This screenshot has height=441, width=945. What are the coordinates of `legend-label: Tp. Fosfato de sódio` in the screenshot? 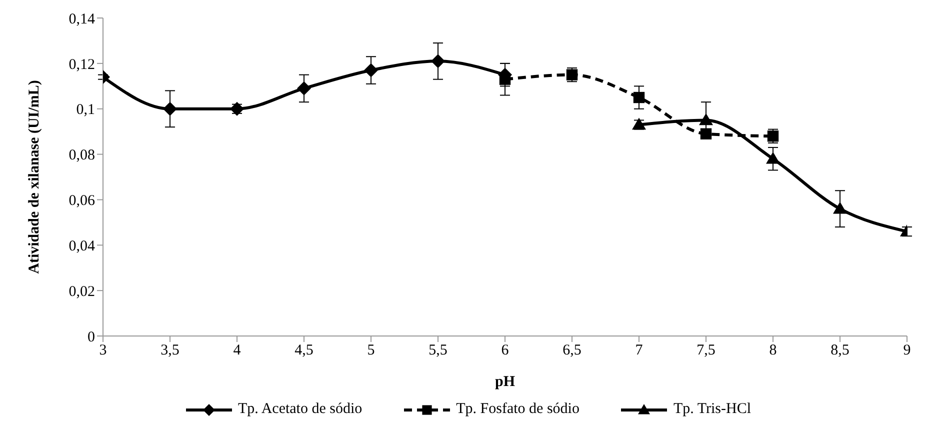 It's located at (518, 409).